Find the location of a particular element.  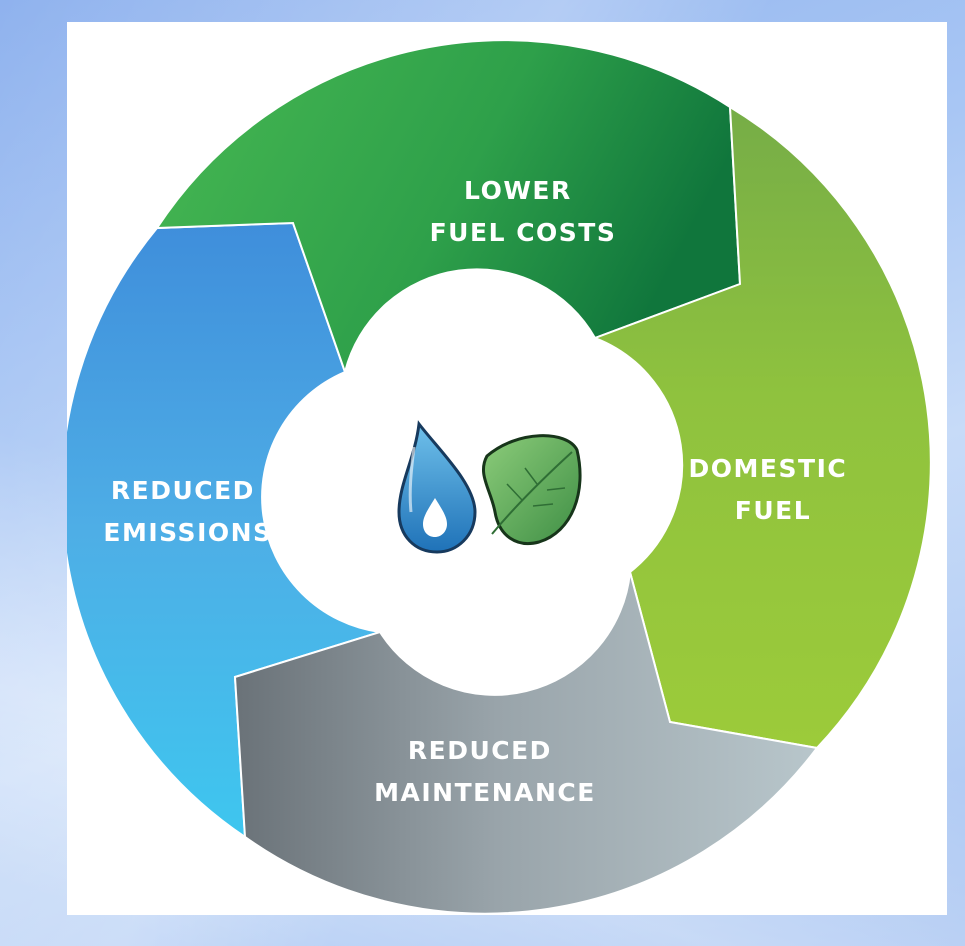

label-domestic-fuel: DOMESTIC FUEL is located at coordinates (773, 489).